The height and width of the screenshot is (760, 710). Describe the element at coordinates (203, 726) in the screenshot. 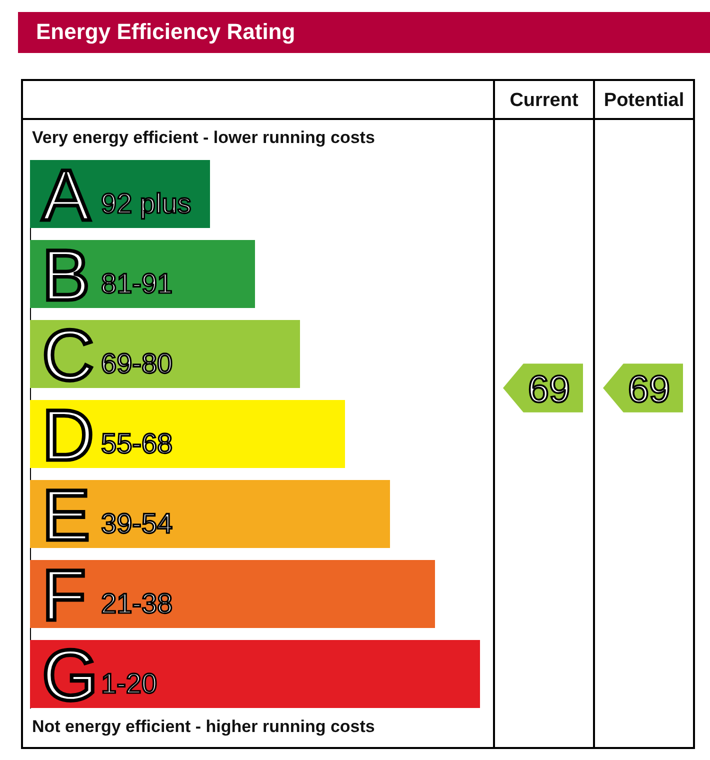

I see `text: Not energy efficient - higher running costs` at that location.